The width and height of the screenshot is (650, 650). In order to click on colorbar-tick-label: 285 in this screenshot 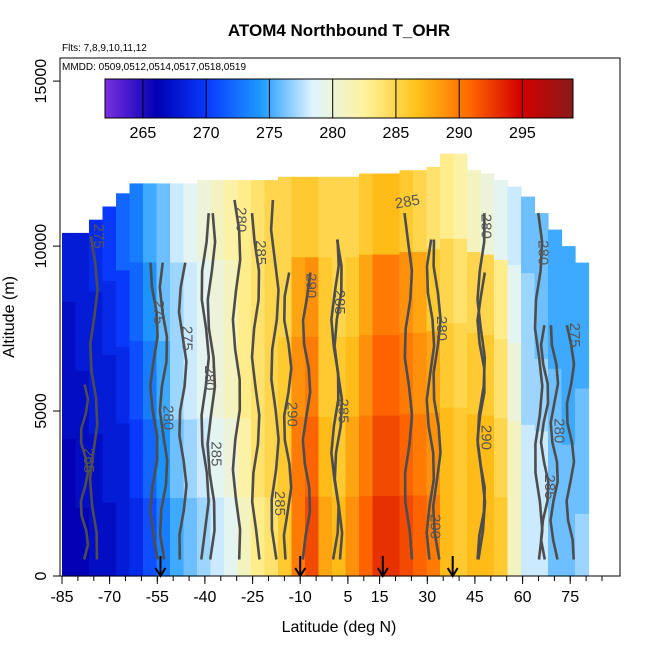, I will do `click(396, 133)`.